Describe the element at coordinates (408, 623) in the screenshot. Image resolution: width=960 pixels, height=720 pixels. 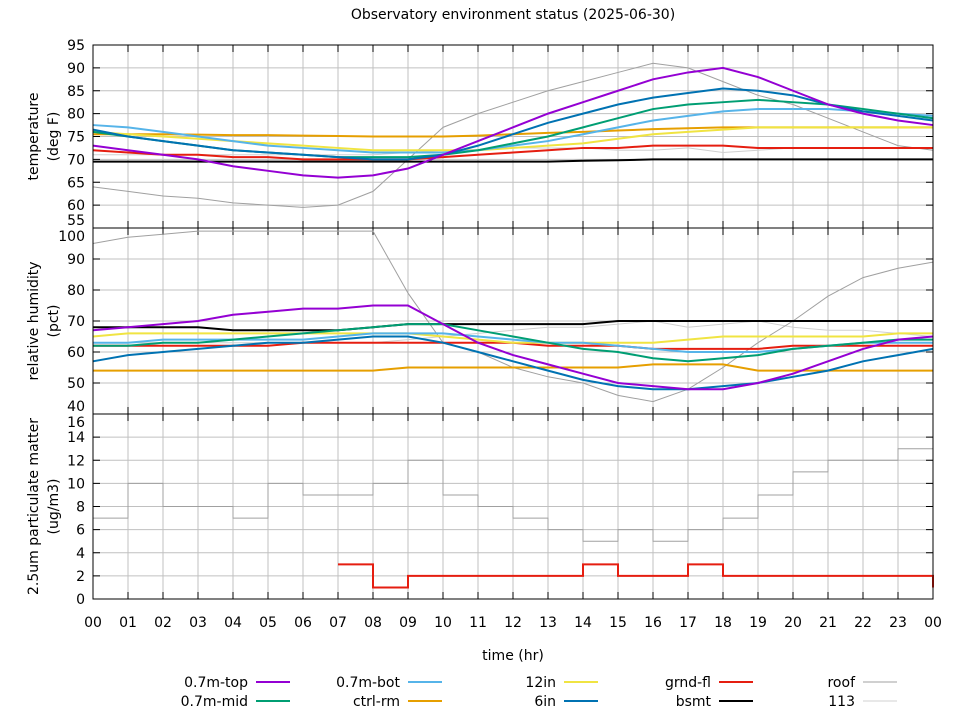
I see `x-tick-label: 09` at that location.